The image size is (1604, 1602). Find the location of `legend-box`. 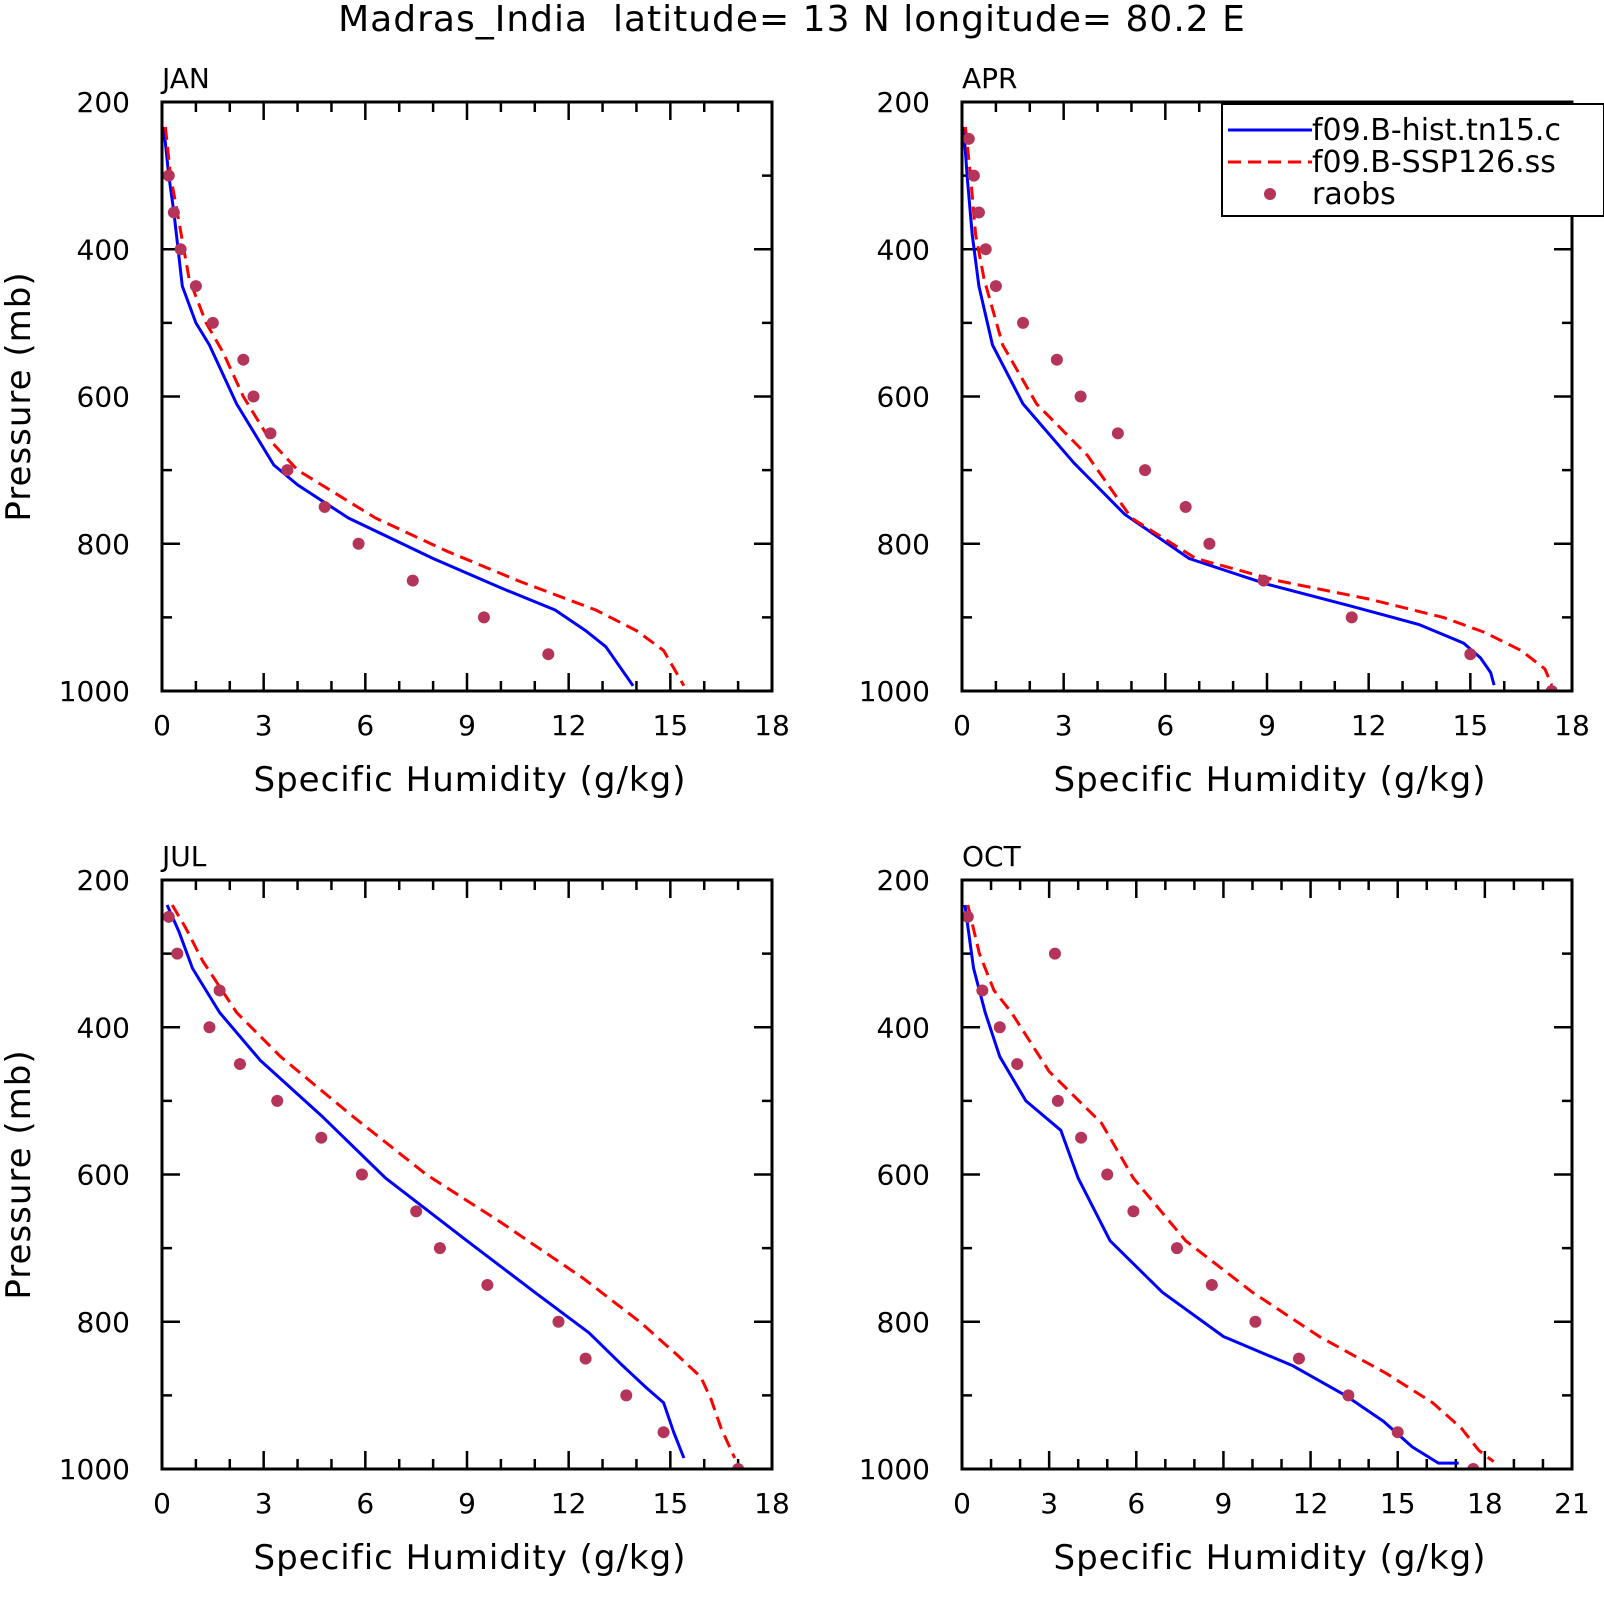

legend-box is located at coordinates (1412, 160).